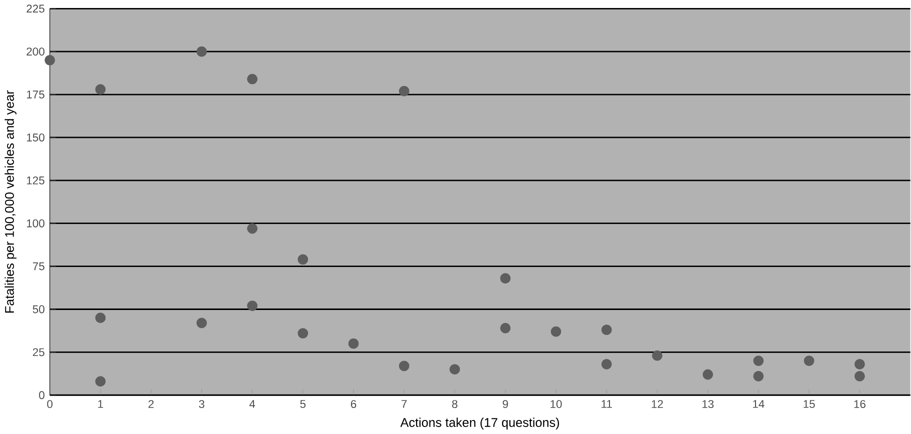 This screenshot has height=434, width=911. What do you see at coordinates (201, 404) in the screenshot?
I see `x-tick-label: 3` at bounding box center [201, 404].